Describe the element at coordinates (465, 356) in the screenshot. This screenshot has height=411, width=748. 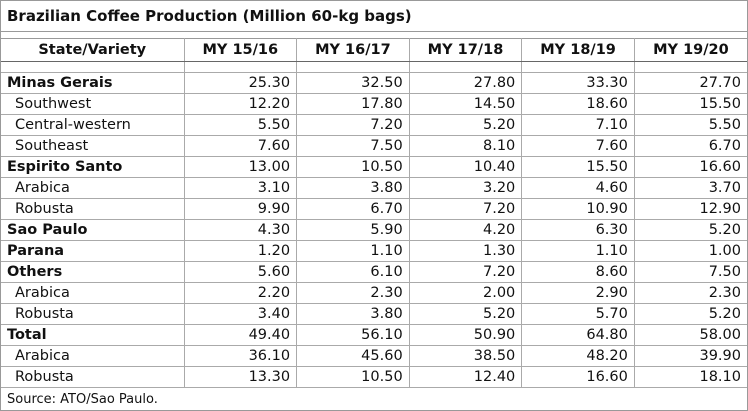
I see `value-cell: 38.50` at that location.